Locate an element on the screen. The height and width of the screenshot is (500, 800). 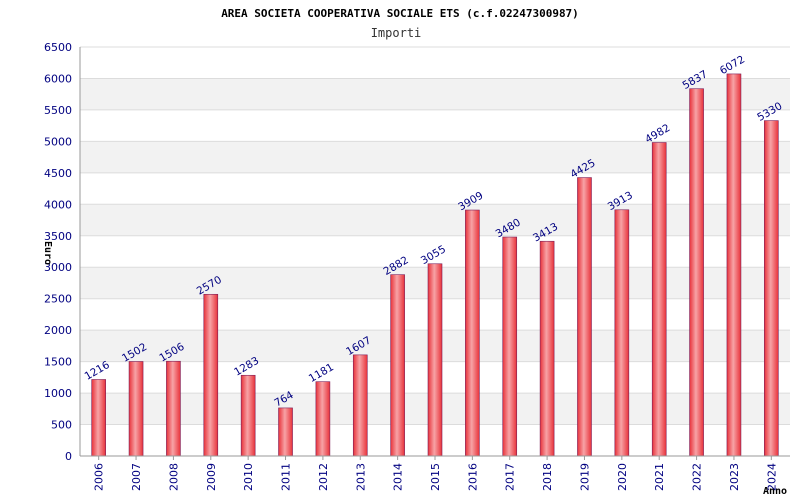
x-tick-label-2020: 2020 is located at coordinates (622, 477).